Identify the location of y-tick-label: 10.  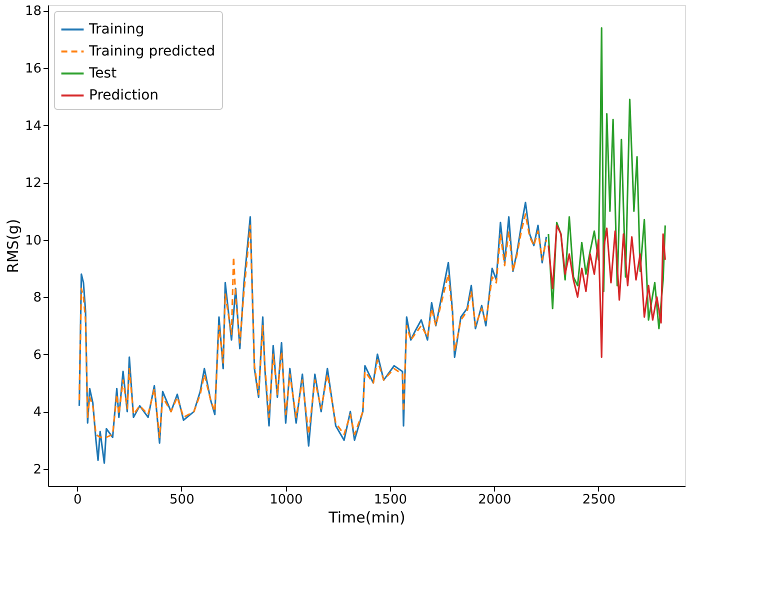
(33, 240).